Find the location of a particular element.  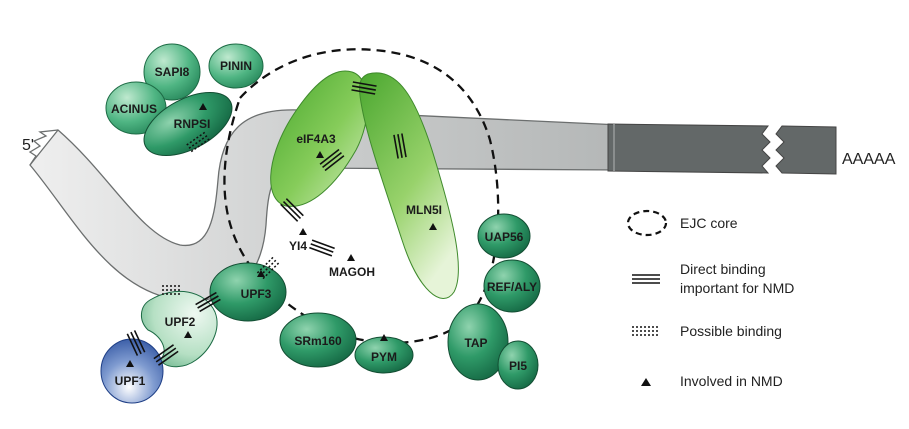

y14-label: YI4 is located at coordinates (298, 246).